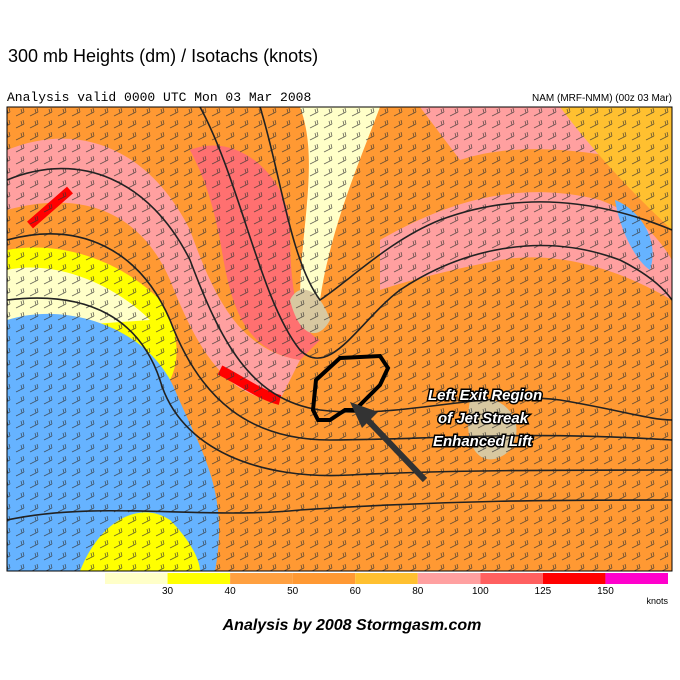 The width and height of the screenshot is (680, 680). What do you see at coordinates (386, 585) in the screenshot?
I see `legend: 30 40 50 60 80 100 125 150` at bounding box center [386, 585].